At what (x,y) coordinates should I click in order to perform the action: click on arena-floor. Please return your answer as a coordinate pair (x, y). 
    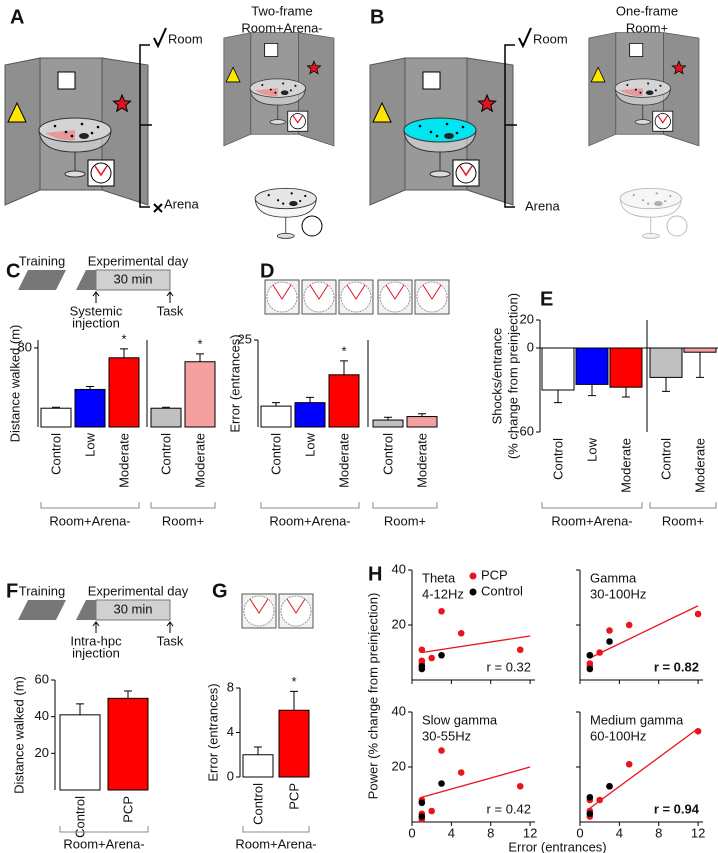
    Looking at the image, I should click on (285, 198).